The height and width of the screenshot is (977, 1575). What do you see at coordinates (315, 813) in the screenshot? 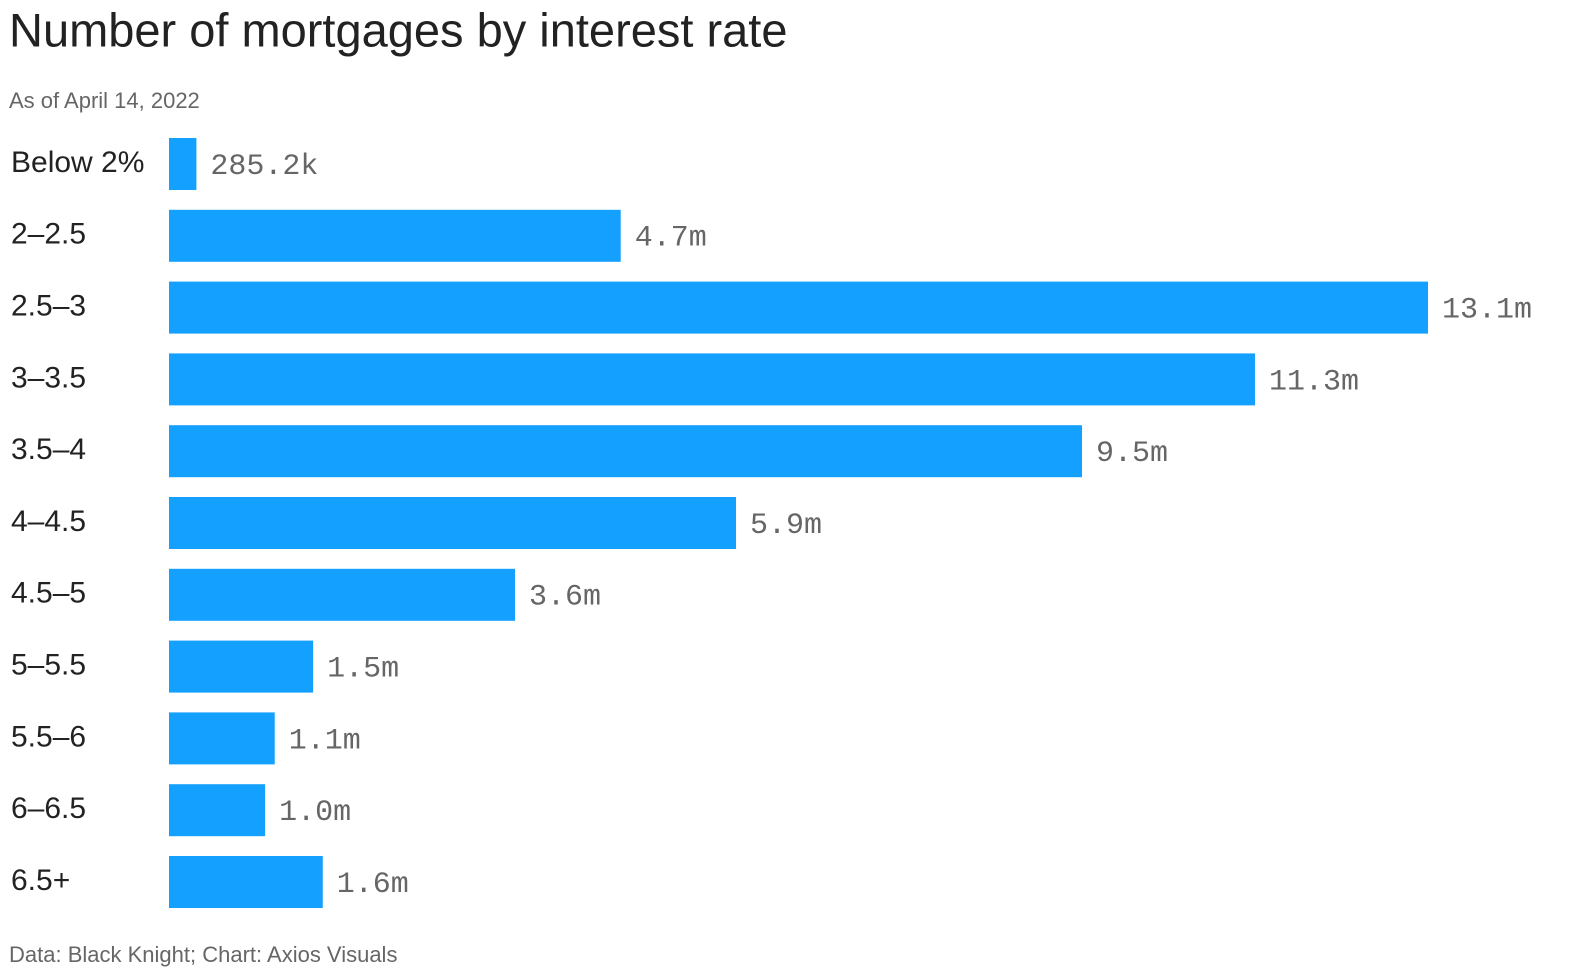
I see `value-label: 1.0m` at bounding box center [315, 813].